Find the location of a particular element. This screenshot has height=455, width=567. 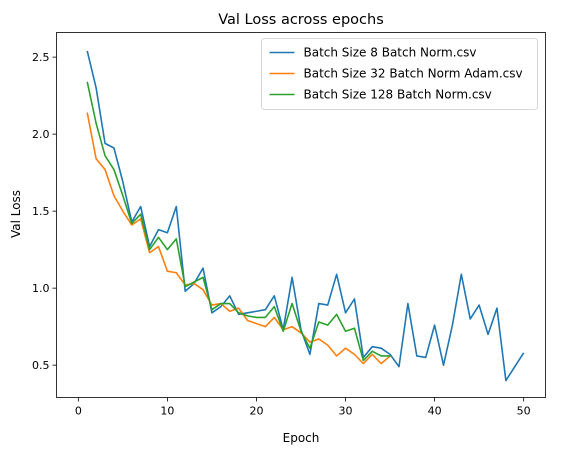

x-tick-label: 50 is located at coordinates (524, 411).